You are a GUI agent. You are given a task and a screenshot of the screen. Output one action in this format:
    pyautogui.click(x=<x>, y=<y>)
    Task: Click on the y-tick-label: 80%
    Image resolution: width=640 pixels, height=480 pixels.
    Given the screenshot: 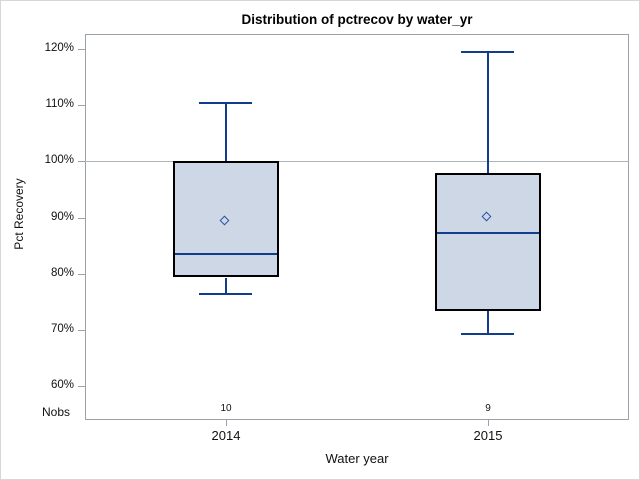 What is the action you would take?
    pyautogui.click(x=62, y=273)
    